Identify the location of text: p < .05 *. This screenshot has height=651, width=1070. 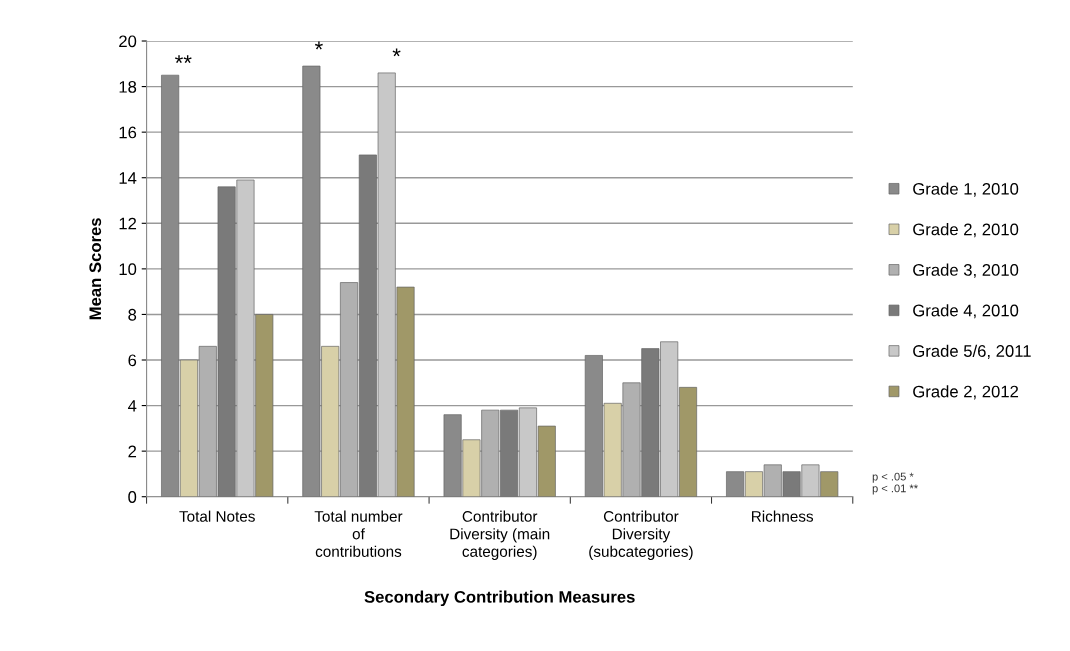
(893, 477).